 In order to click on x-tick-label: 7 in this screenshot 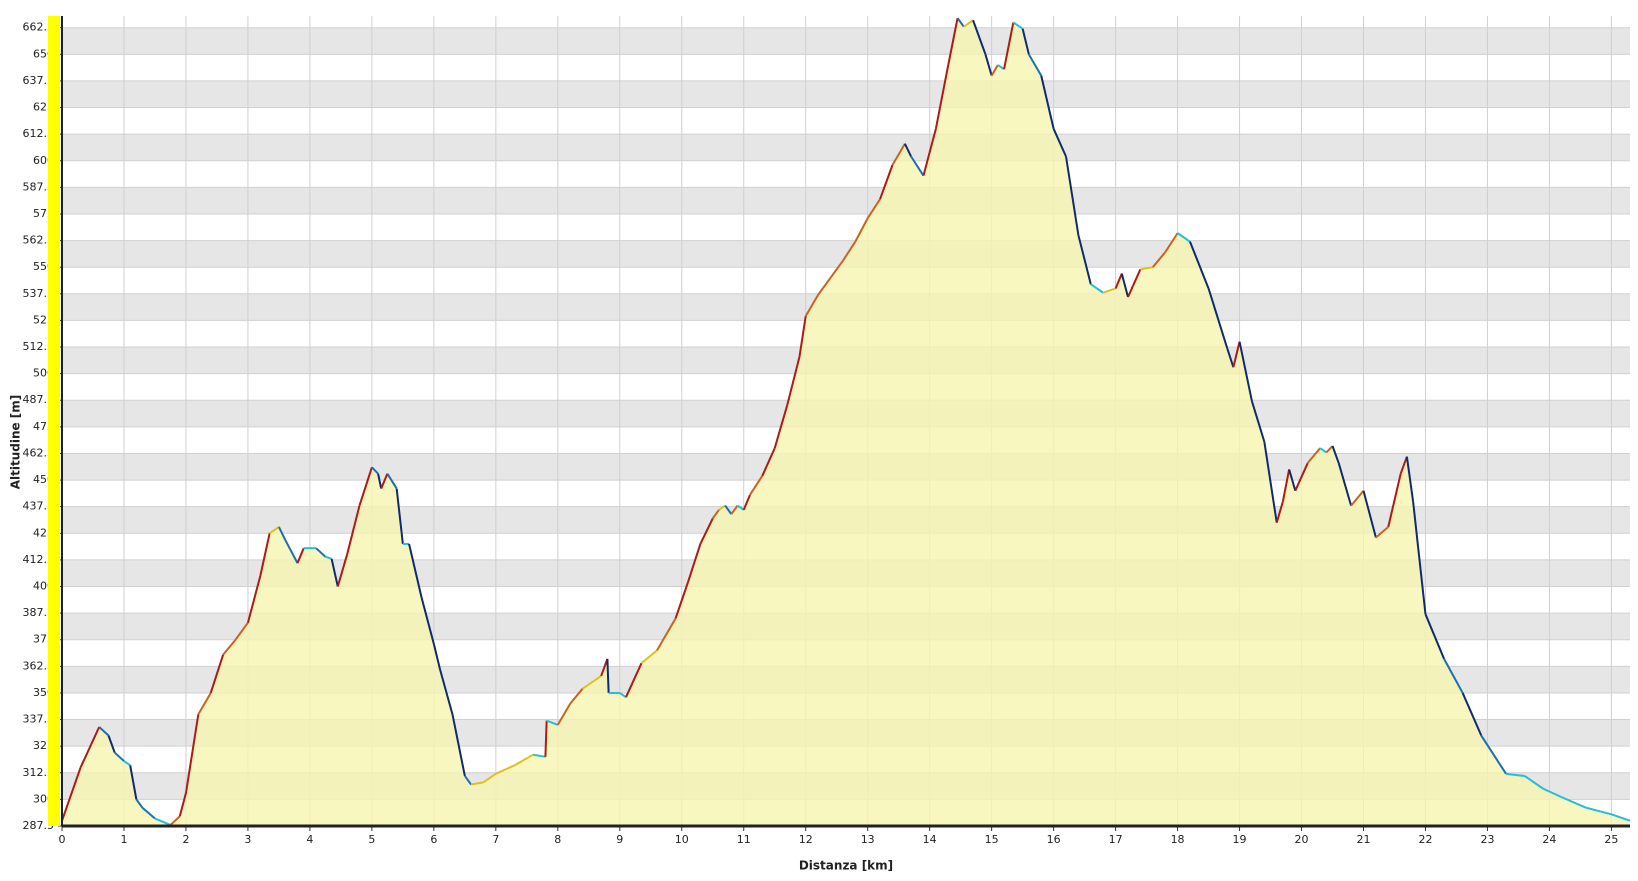, I will do `click(495, 839)`.